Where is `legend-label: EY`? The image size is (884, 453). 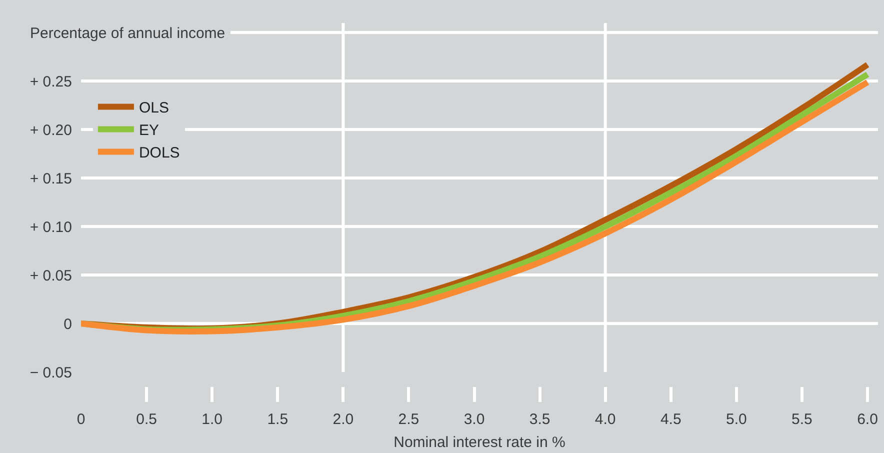 legend-label: EY is located at coordinates (148, 131).